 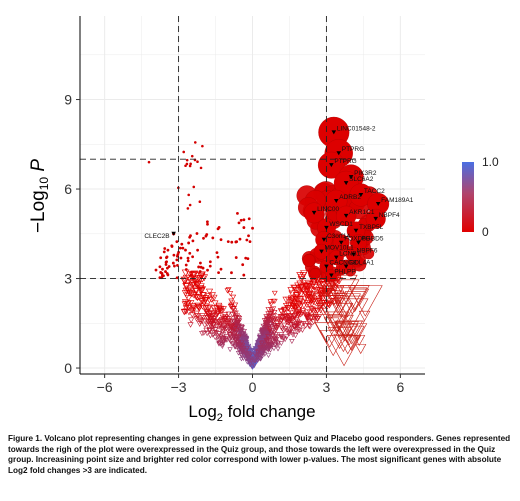 I want to click on legend-min-label: 0, so click(x=485, y=232).